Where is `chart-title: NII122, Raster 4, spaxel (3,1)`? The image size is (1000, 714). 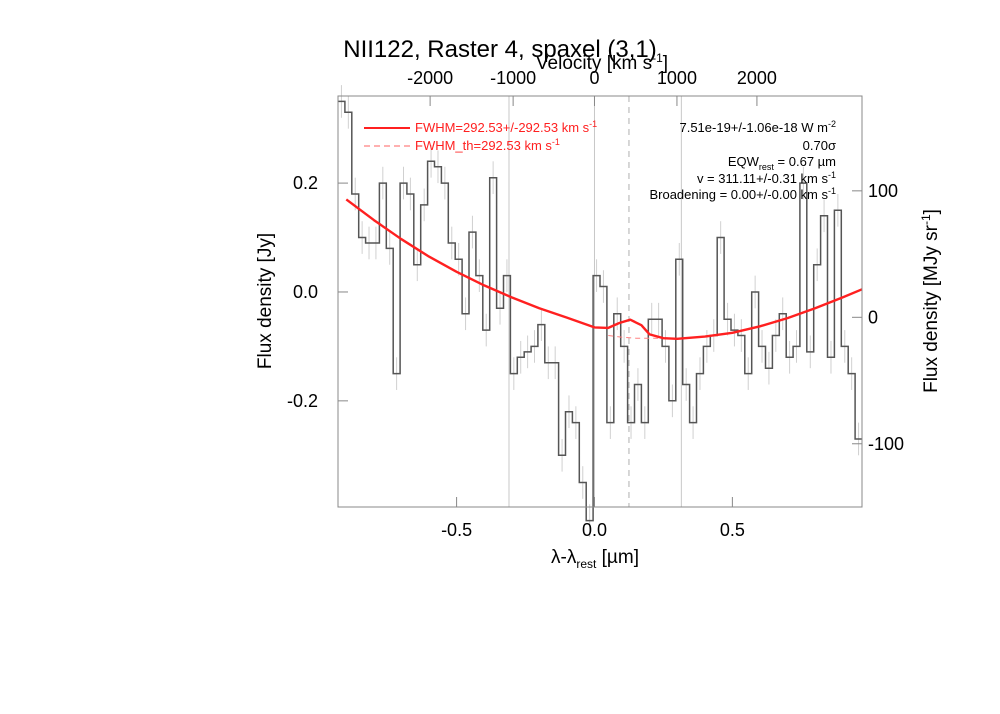
chart-title: NII122, Raster 4, spaxel (3,1) is located at coordinates (499, 49).